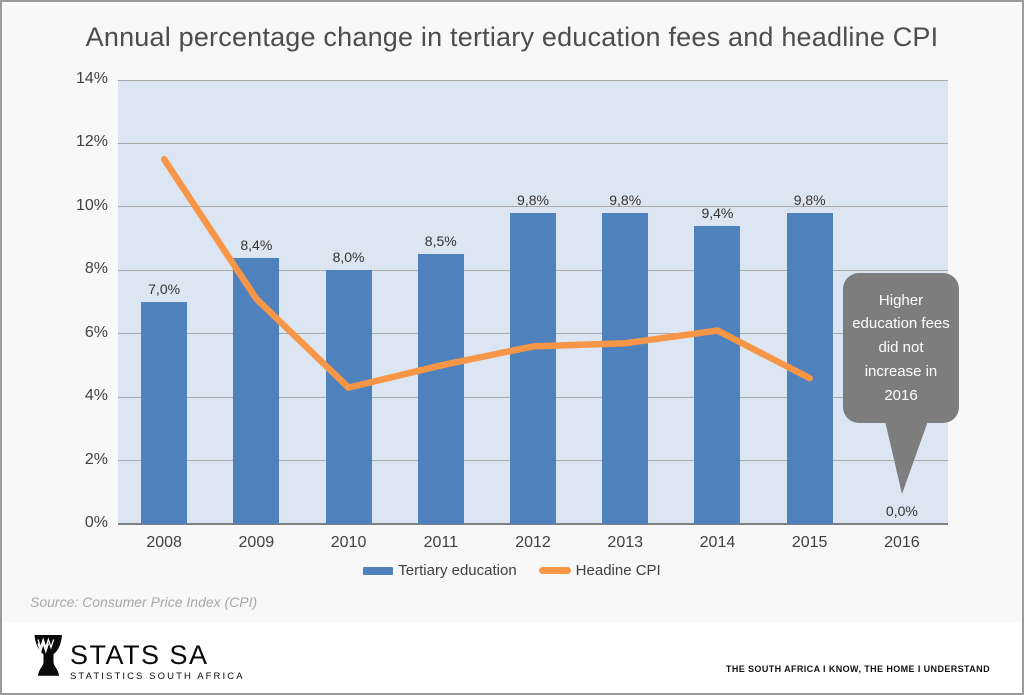 Image resolution: width=1024 pixels, height=695 pixels. I want to click on bar-value-label-2008: 7,0%, so click(164, 289).